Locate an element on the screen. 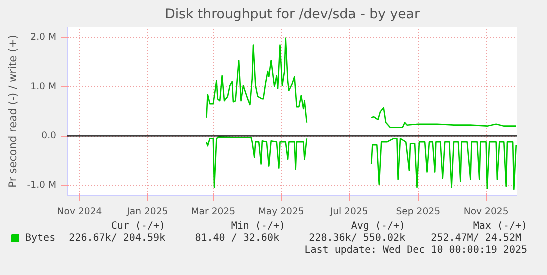 The height and width of the screenshot is (275, 547). x-tick-label: Mar 2025 is located at coordinates (213, 212).